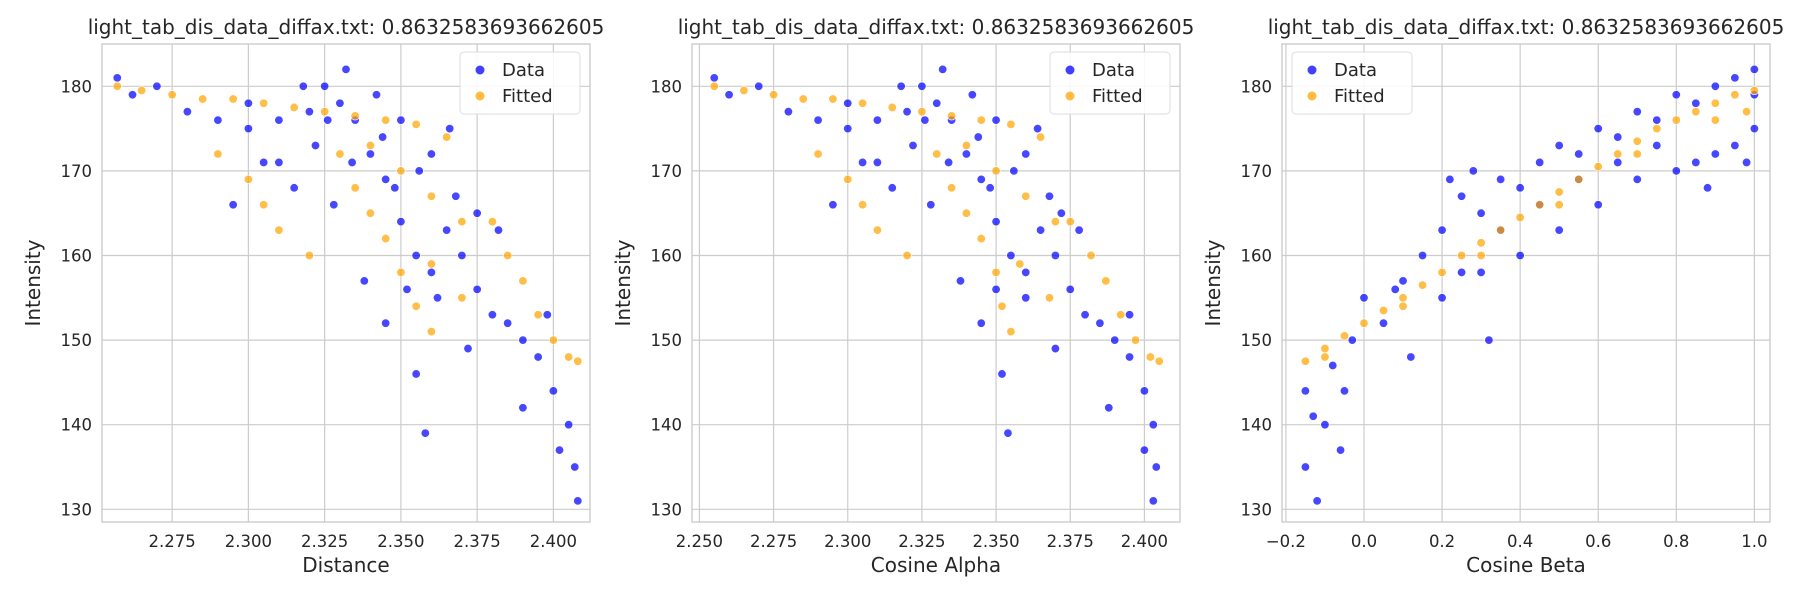 This screenshot has height=600, width=1800. What do you see at coordinates (347, 223) in the screenshot?
I see `series-fitted` at bounding box center [347, 223].